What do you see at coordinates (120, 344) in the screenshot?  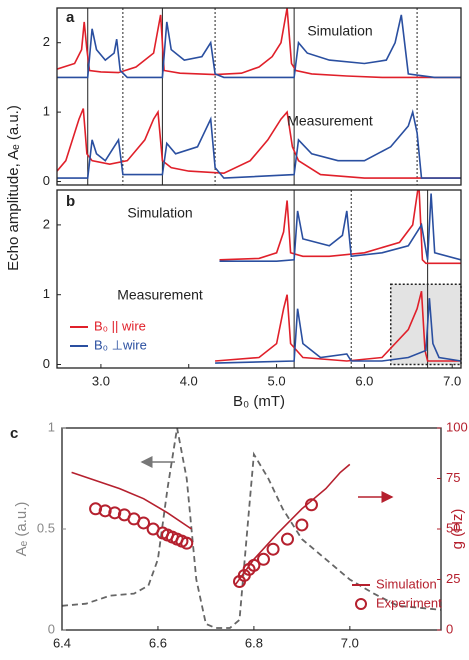 I see `legend-label: B₀ ⊥wire` at bounding box center [120, 344].